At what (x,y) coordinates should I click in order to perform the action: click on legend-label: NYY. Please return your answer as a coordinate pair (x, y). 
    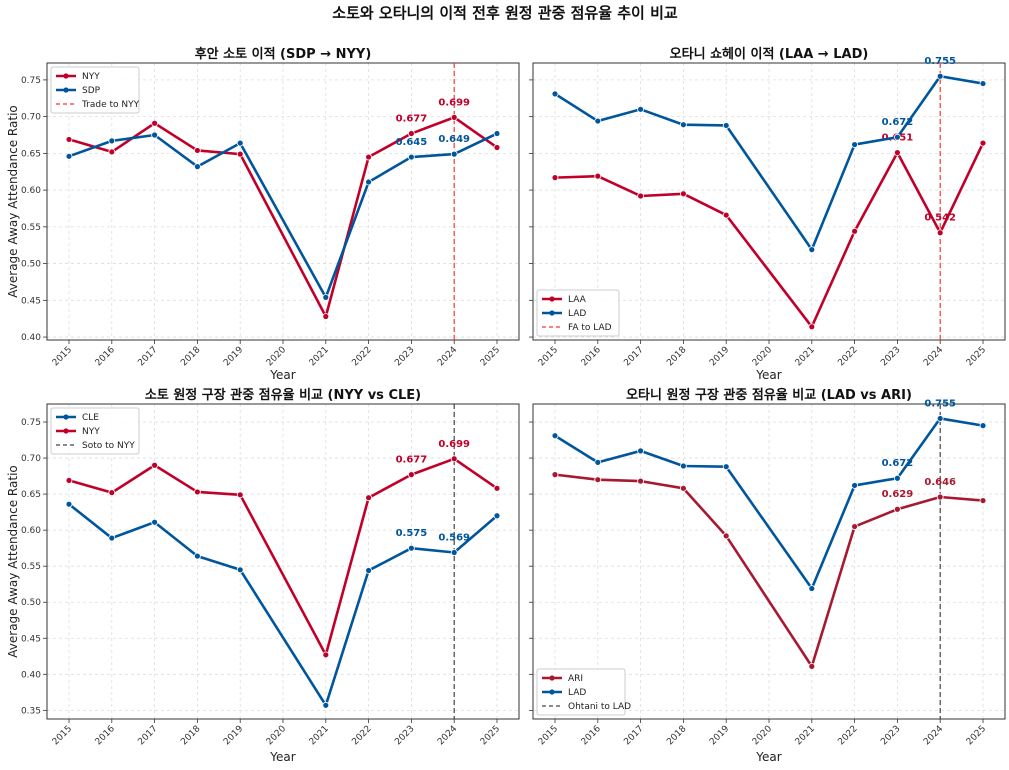
    Looking at the image, I should click on (91, 77).